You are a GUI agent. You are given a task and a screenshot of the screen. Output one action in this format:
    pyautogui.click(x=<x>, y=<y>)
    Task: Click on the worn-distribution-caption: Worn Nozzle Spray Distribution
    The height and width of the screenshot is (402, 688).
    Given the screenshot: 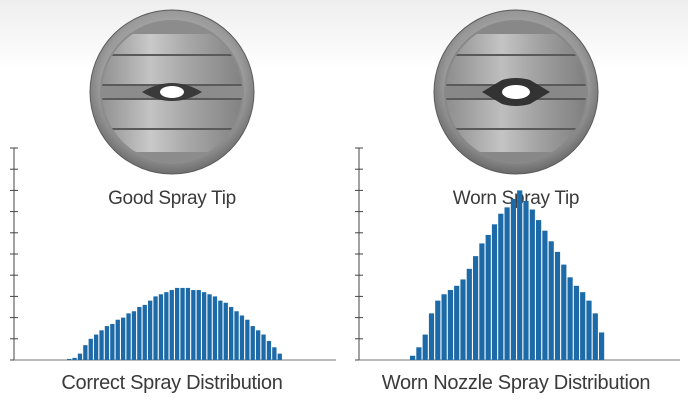 What is the action you would take?
    pyautogui.click(x=516, y=383)
    